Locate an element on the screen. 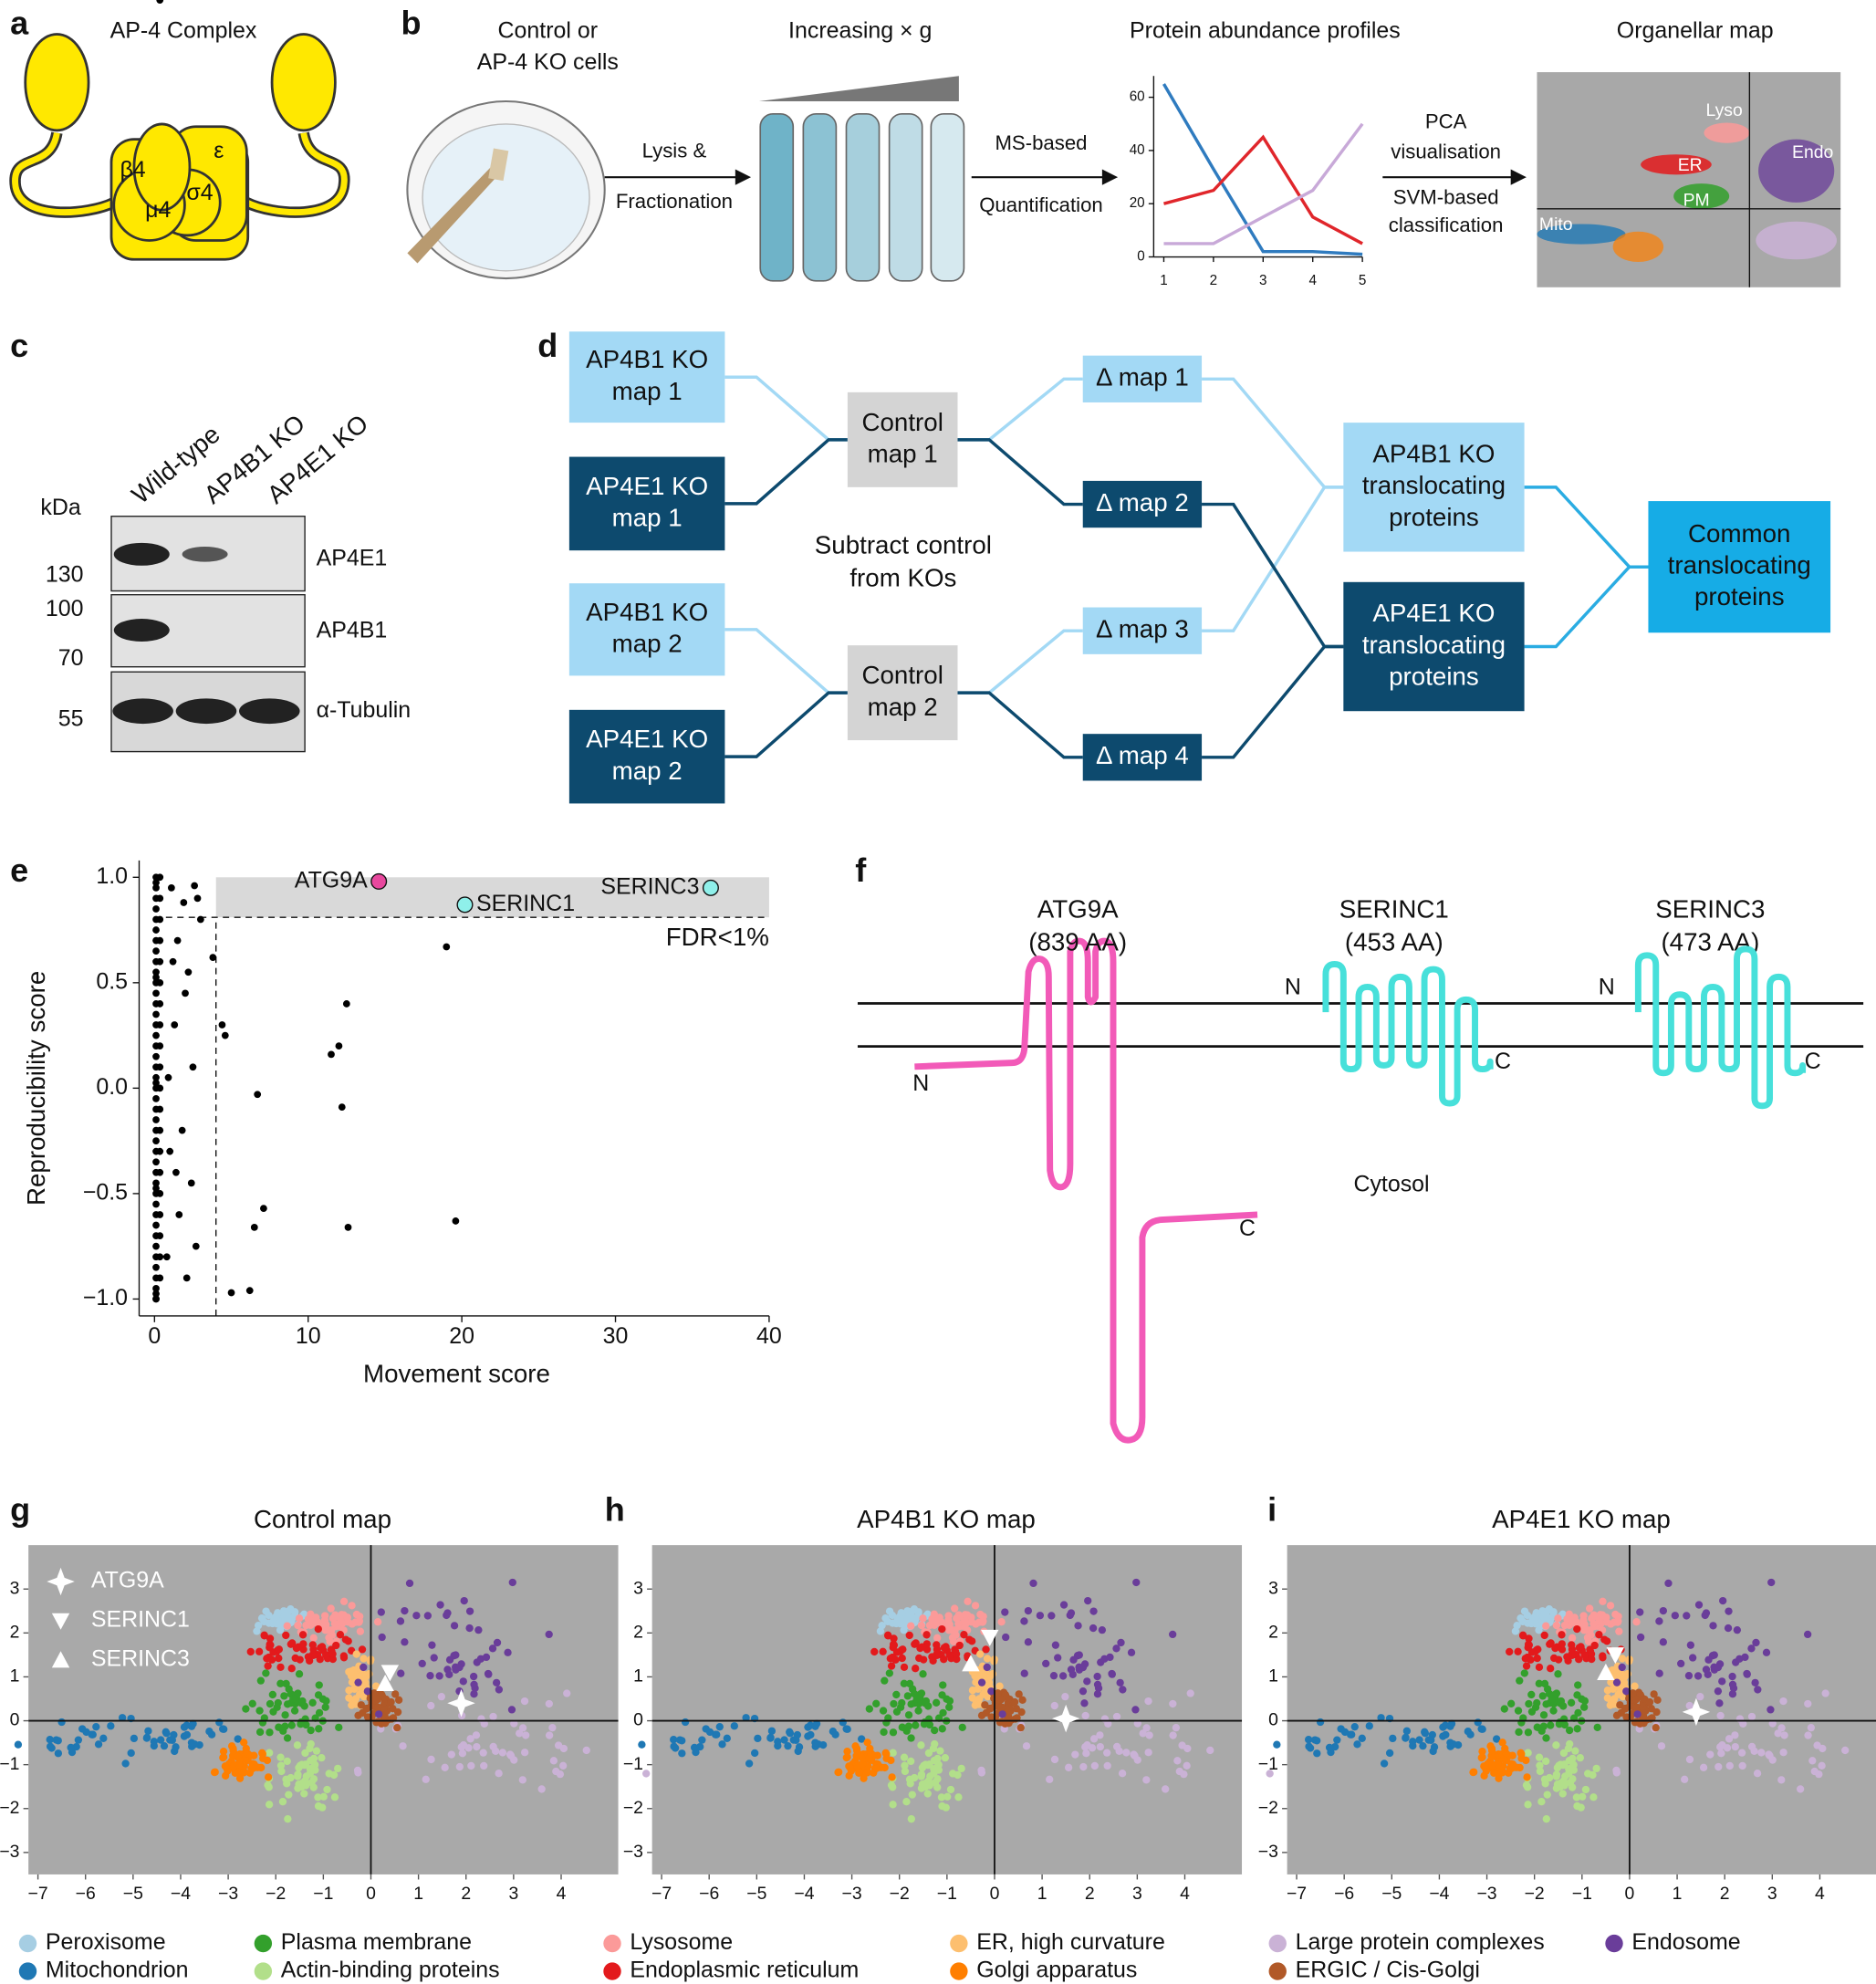 This screenshot has height=1984, width=1876. protein-marker is located at coordinates (990, 1637).